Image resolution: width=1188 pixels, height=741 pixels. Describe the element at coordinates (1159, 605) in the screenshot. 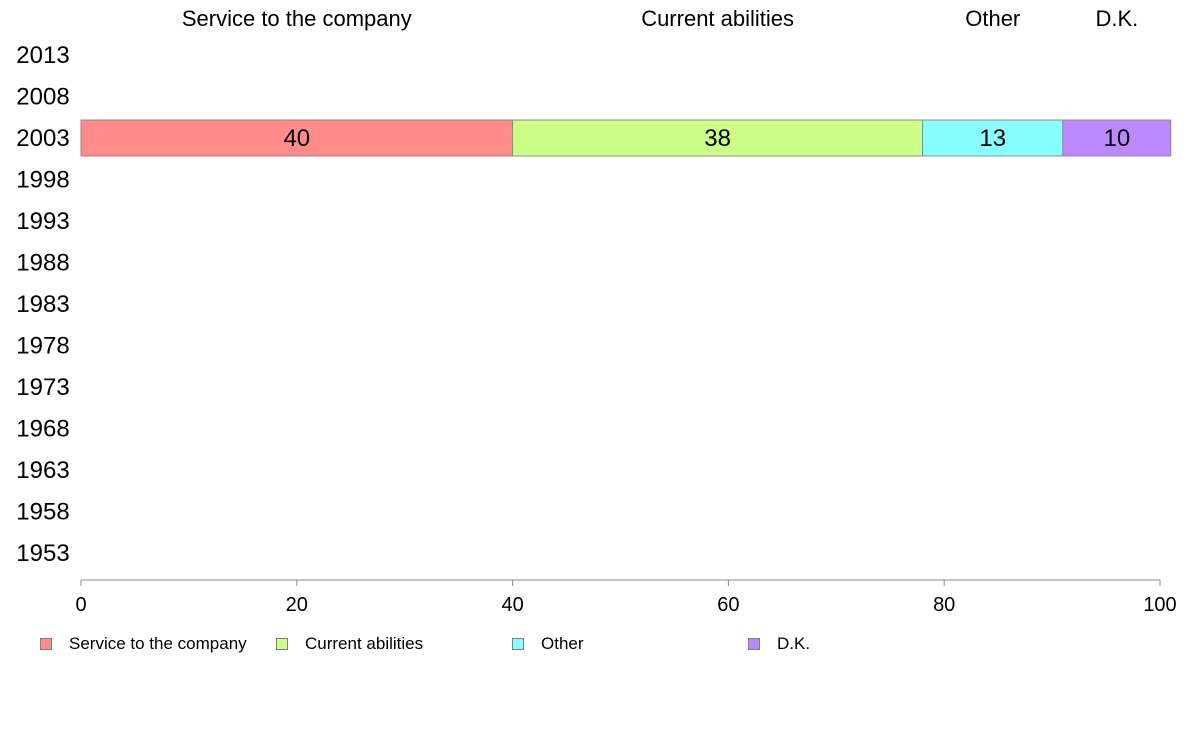

I see `x-tick-label: 100` at that location.